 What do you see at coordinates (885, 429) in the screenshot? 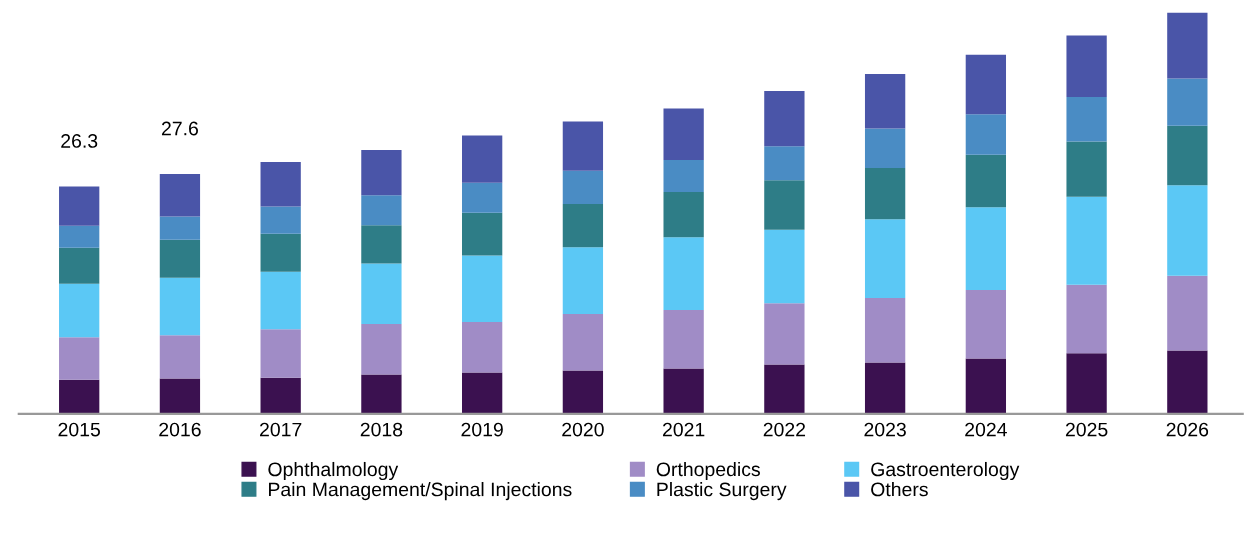
I see `x-tick-label: 2023` at bounding box center [885, 429].